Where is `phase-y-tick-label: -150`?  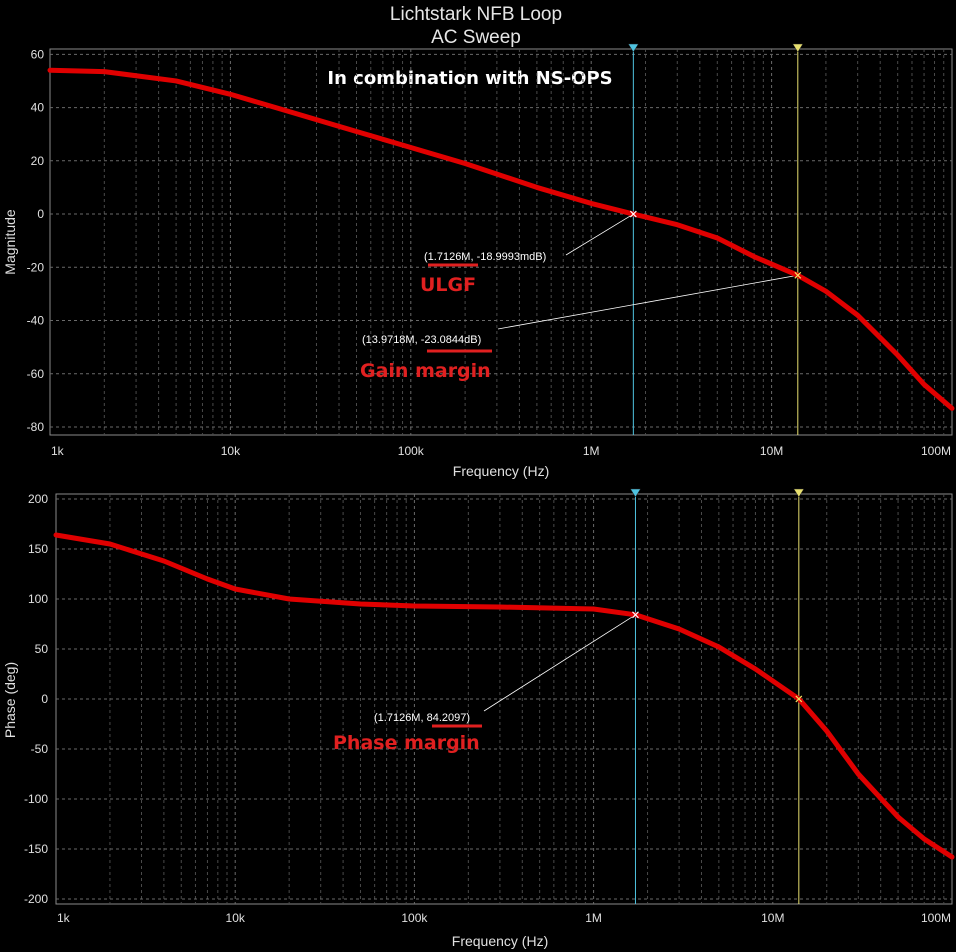 phase-y-tick-label: -150 is located at coordinates (36, 849).